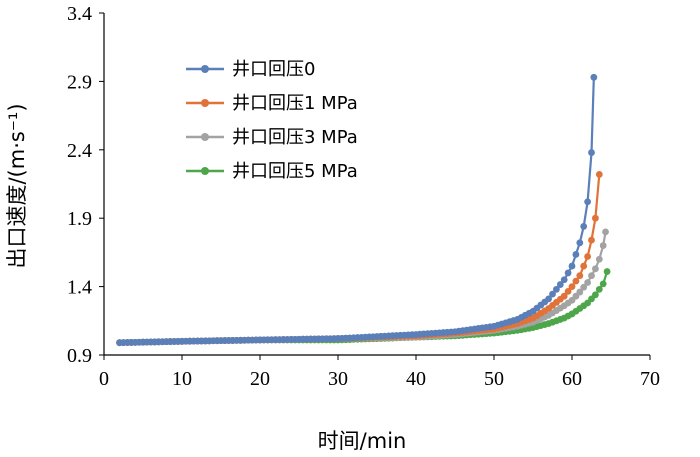 This screenshot has height=457, width=700. Describe the element at coordinates (272, 120) in the screenshot. I see `legend: 井口回压0 井口回压1 MPa 井口回压3 MPa 井口回压5 MPa` at that location.